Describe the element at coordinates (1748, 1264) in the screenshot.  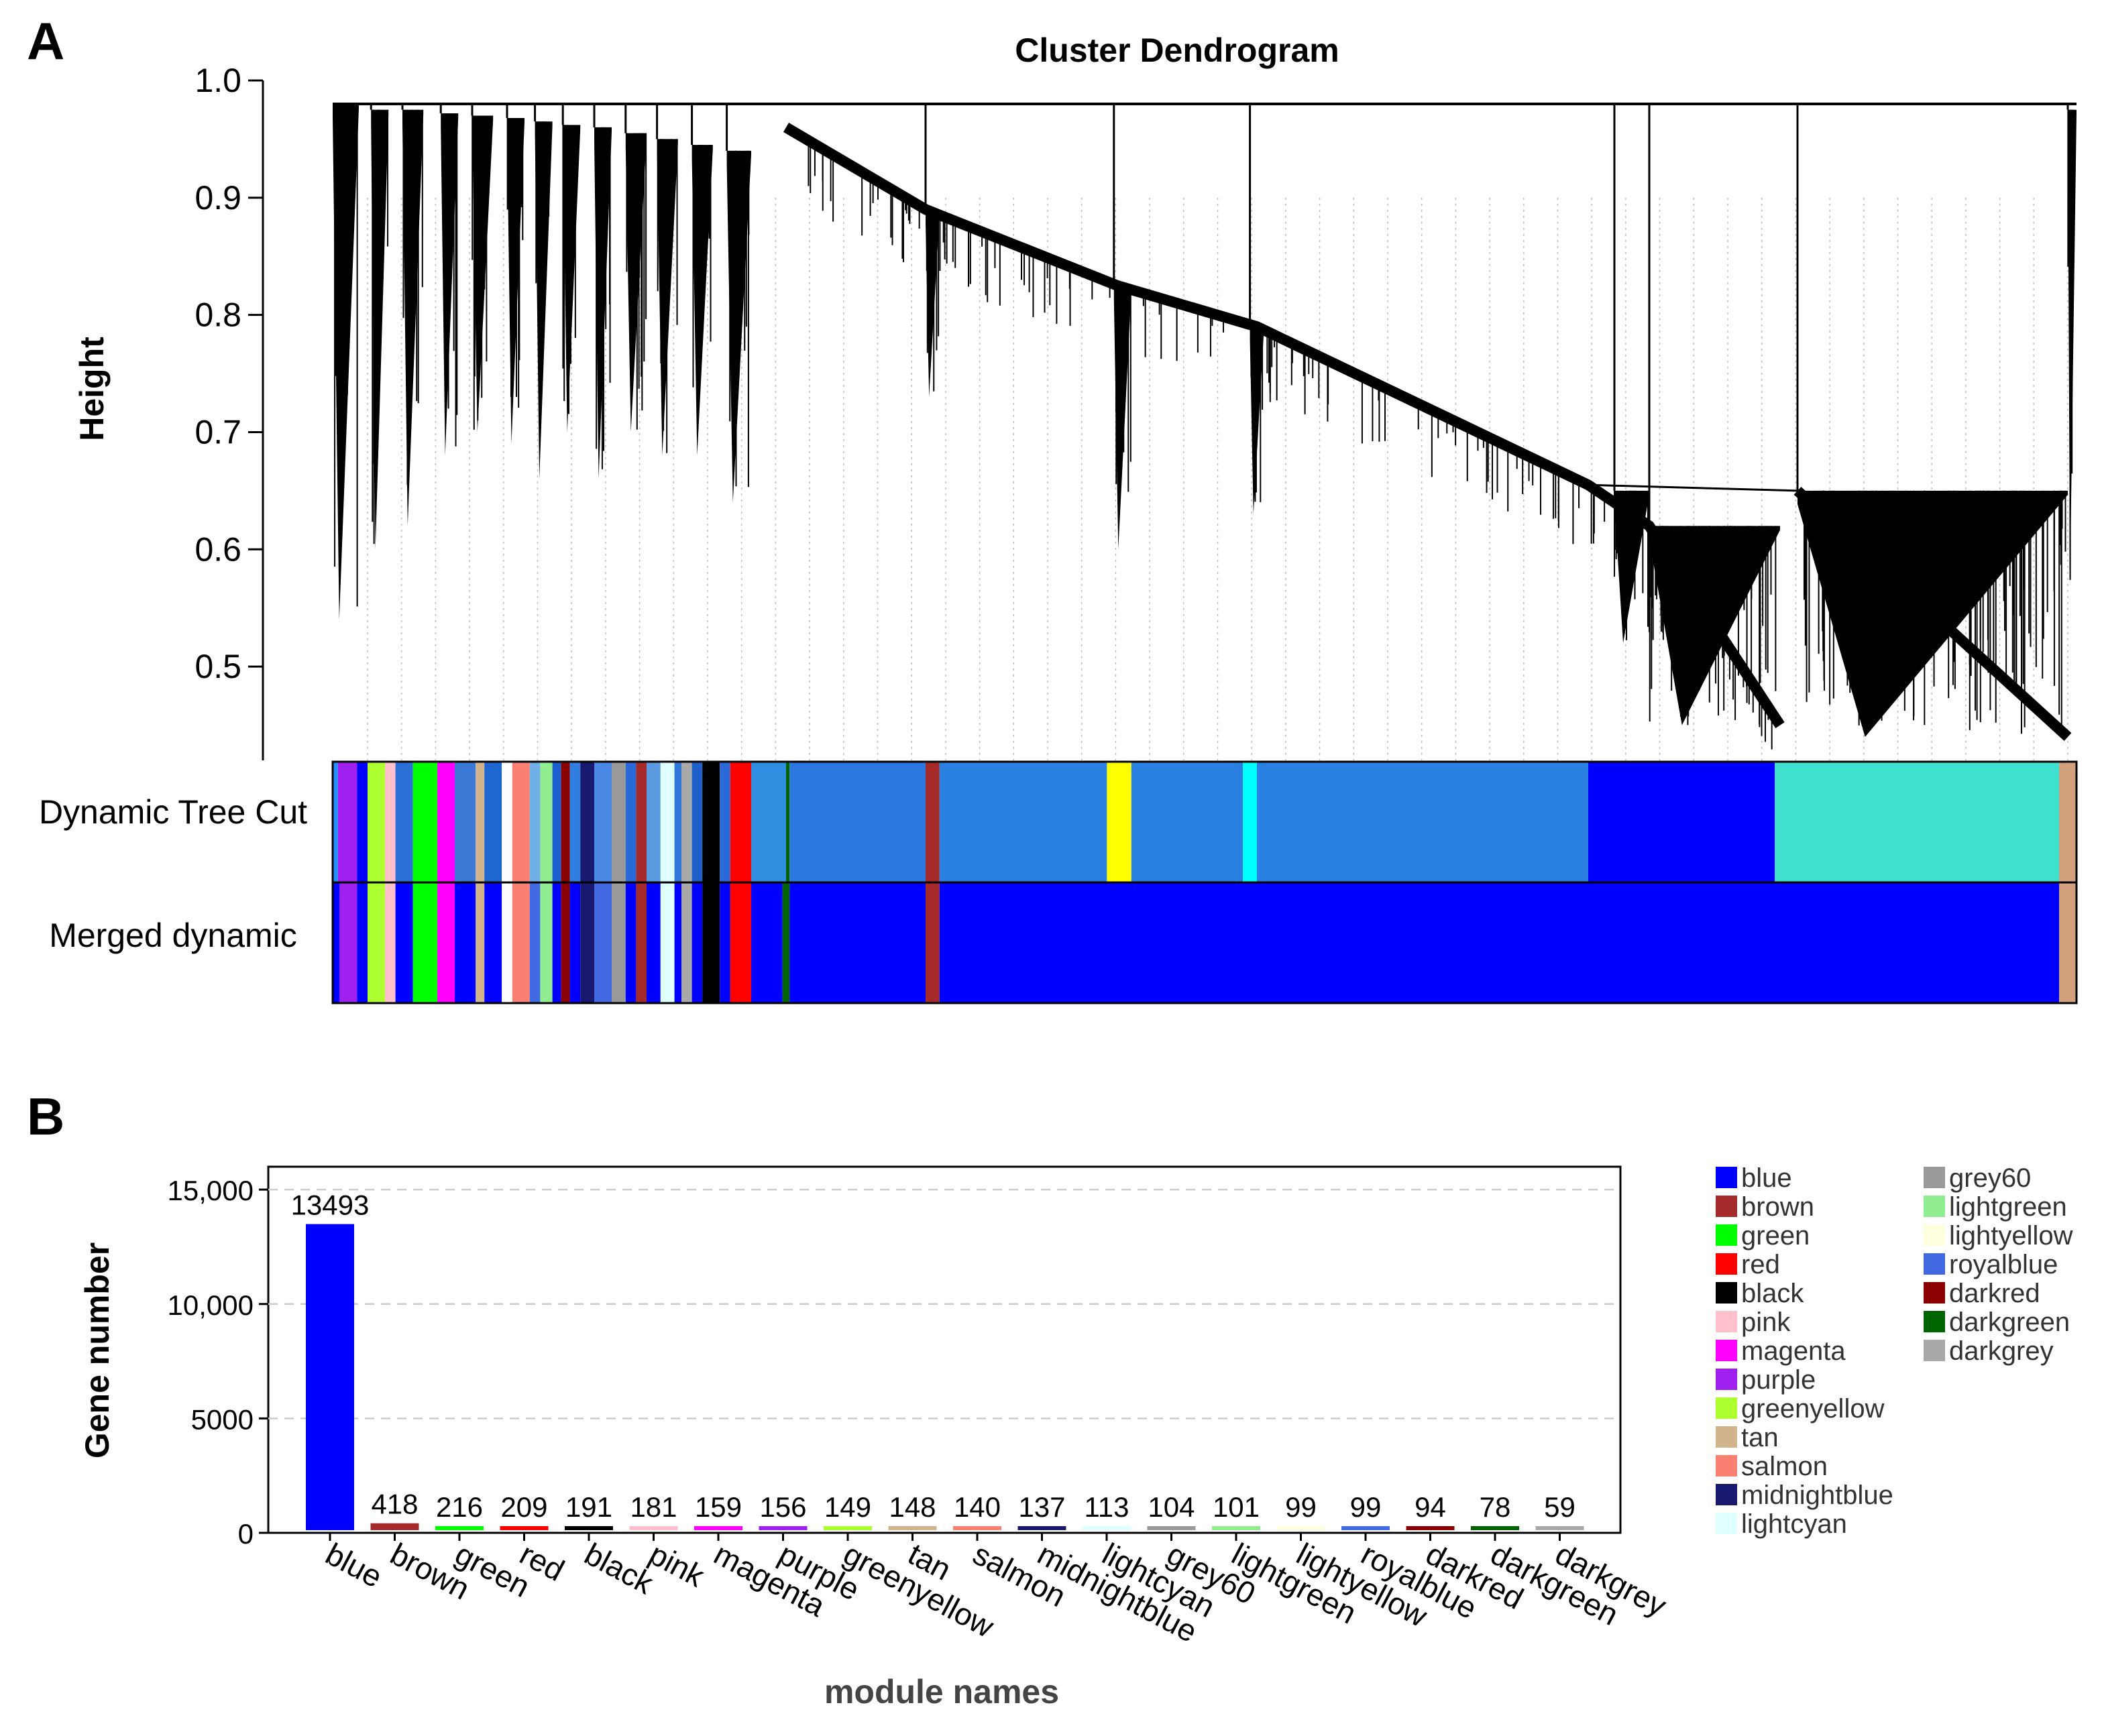
I see `legend-entry-red: red` at that location.